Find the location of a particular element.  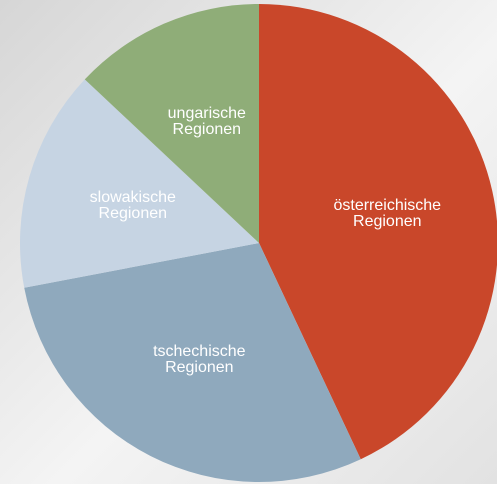

slice-label: österreichische Regionen is located at coordinates (387, 214).